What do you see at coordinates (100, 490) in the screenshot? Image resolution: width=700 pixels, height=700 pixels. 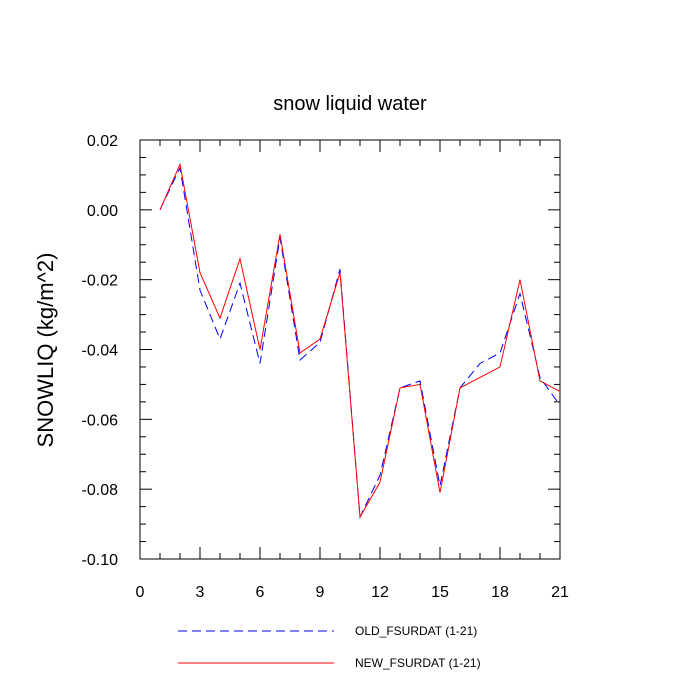 I see `y-tick-label: -0.08` at bounding box center [100, 490].